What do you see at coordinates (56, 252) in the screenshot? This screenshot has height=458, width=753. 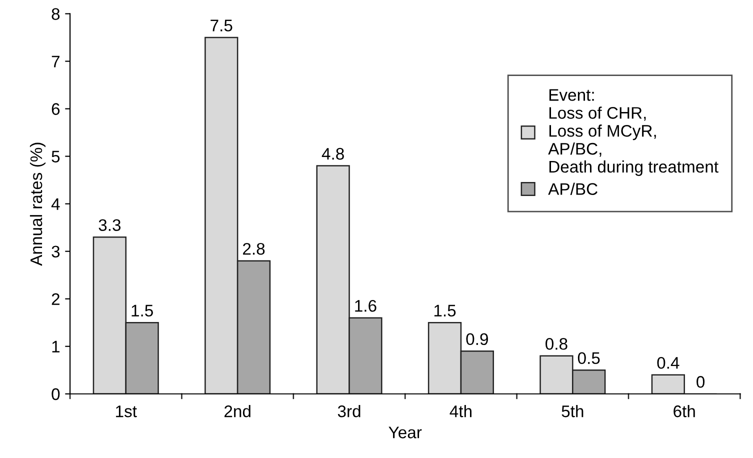 I see `y-tick-label: 3` at bounding box center [56, 252].